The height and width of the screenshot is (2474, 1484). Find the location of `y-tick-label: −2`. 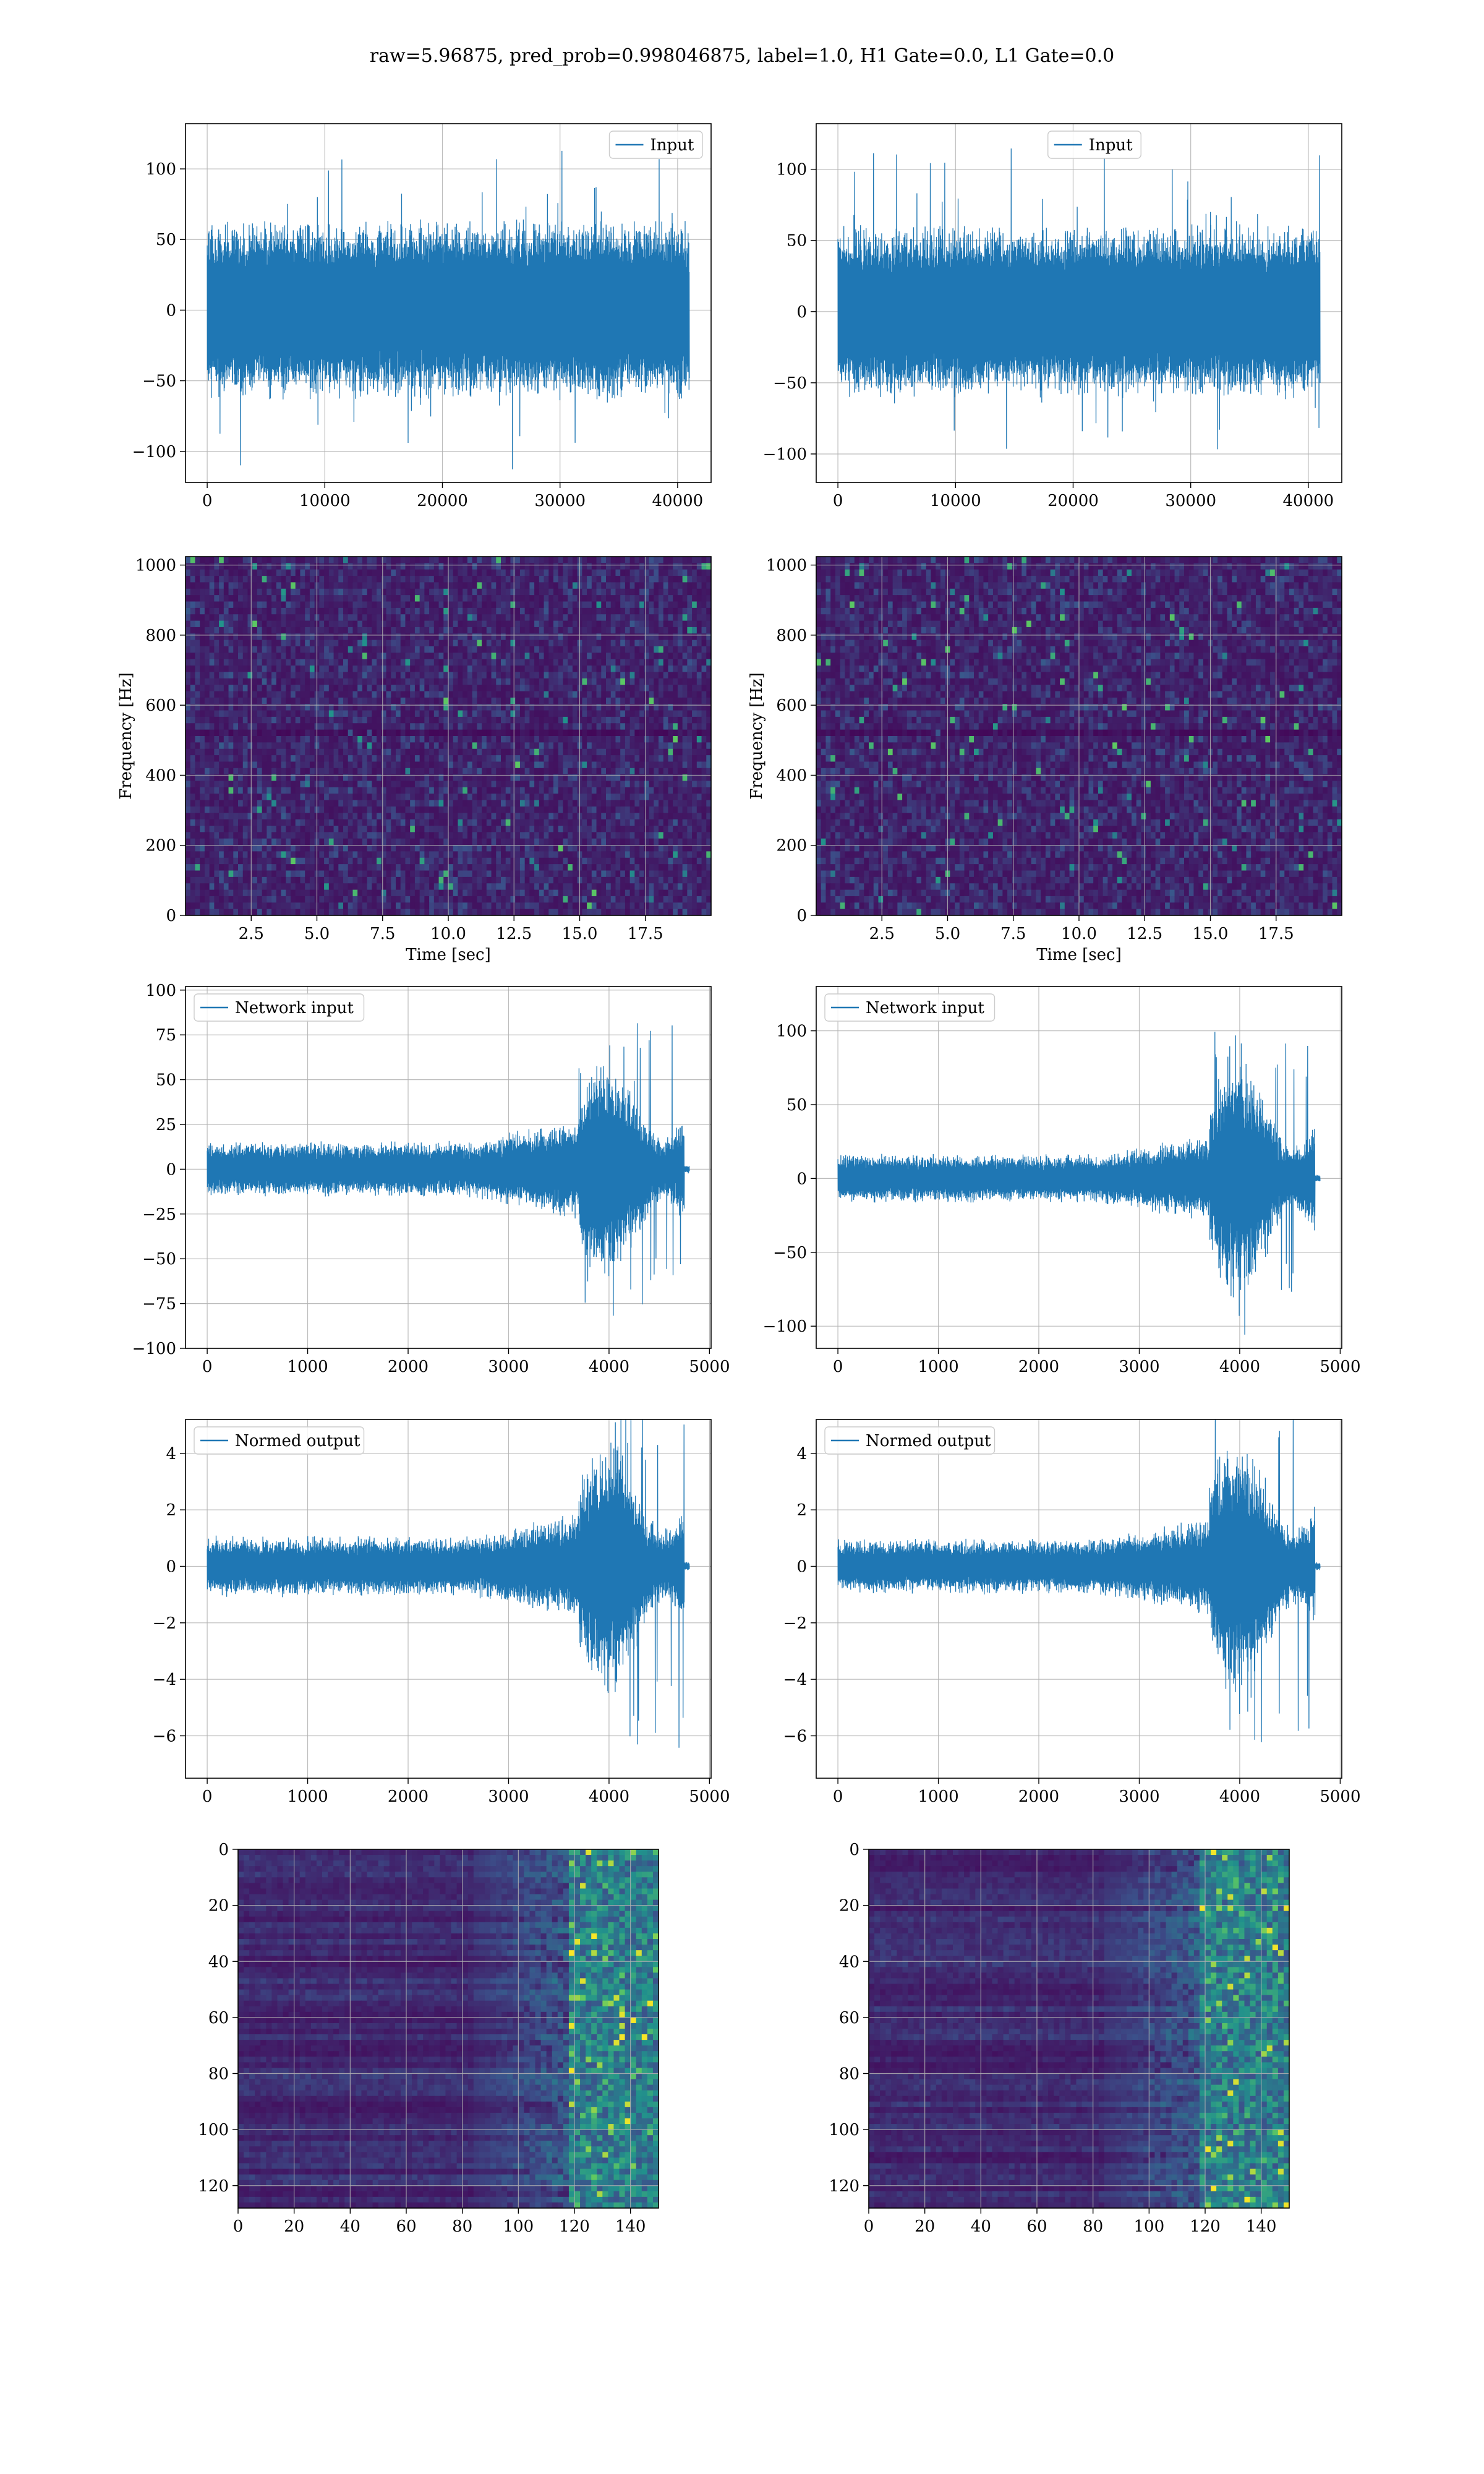

y-tick-label: −2 is located at coordinates (795, 1623).